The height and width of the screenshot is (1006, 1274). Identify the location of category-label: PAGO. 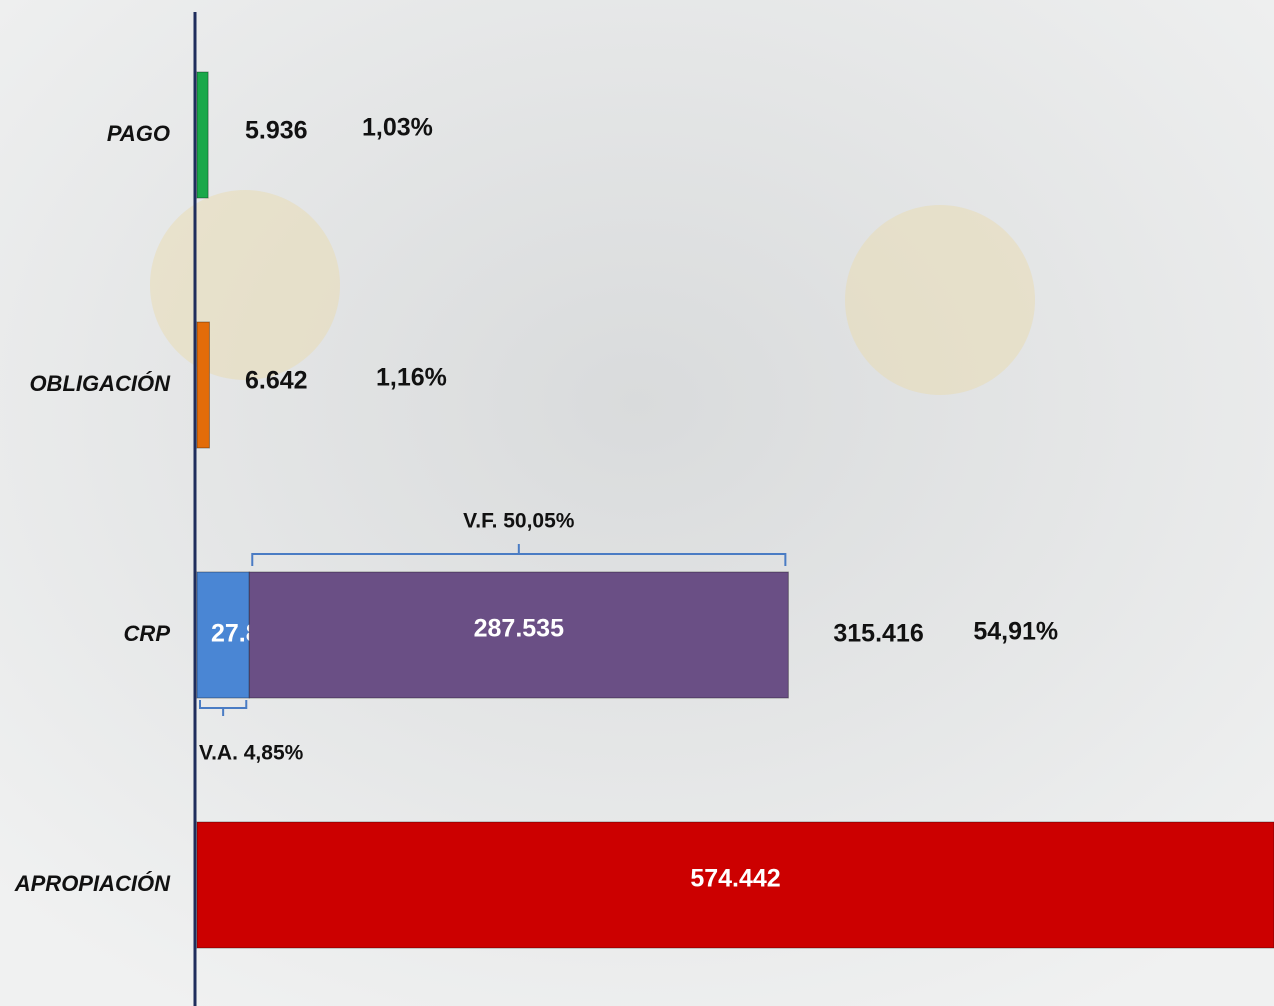
(138, 133).